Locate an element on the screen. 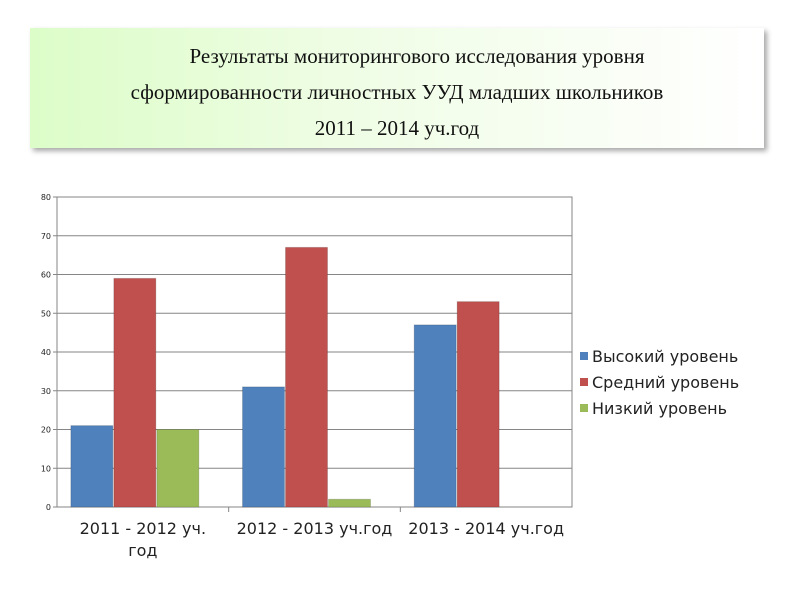 This screenshot has width=800, height=600. y-tick-label: 0 is located at coordinates (48, 507).